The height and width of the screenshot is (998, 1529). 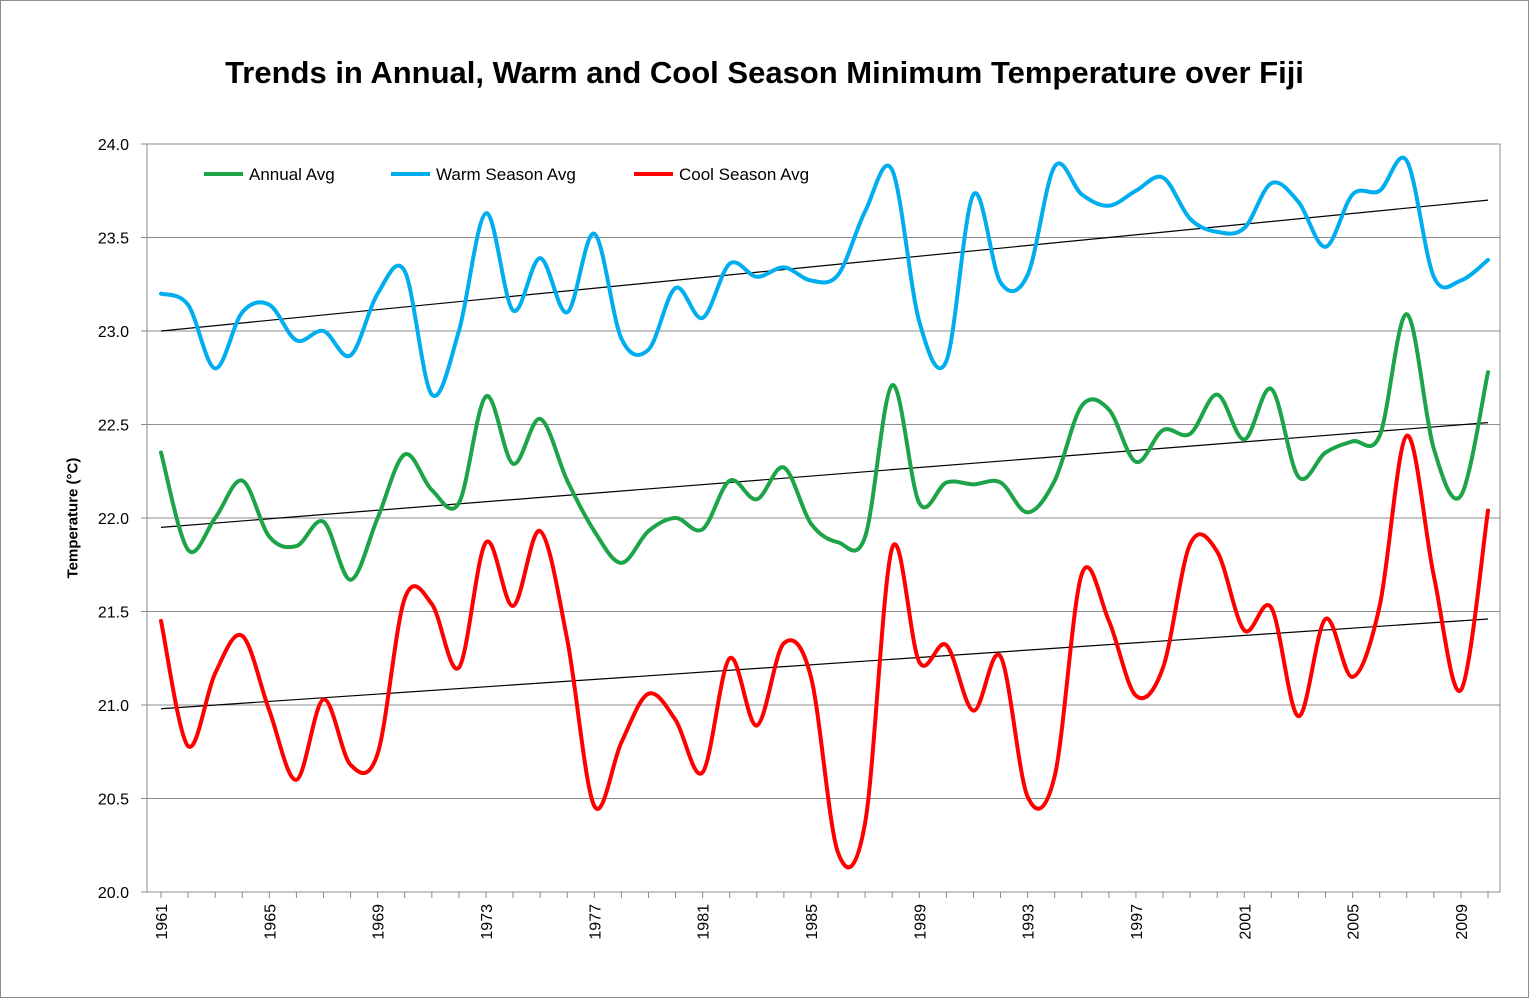 What do you see at coordinates (1354, 922) in the screenshot?
I see `x-tick-label: 2005` at bounding box center [1354, 922].